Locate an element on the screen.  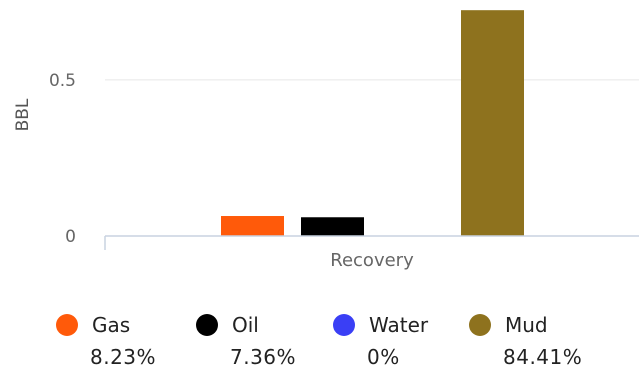
legend-marker-water is located at coordinates (344, 325).